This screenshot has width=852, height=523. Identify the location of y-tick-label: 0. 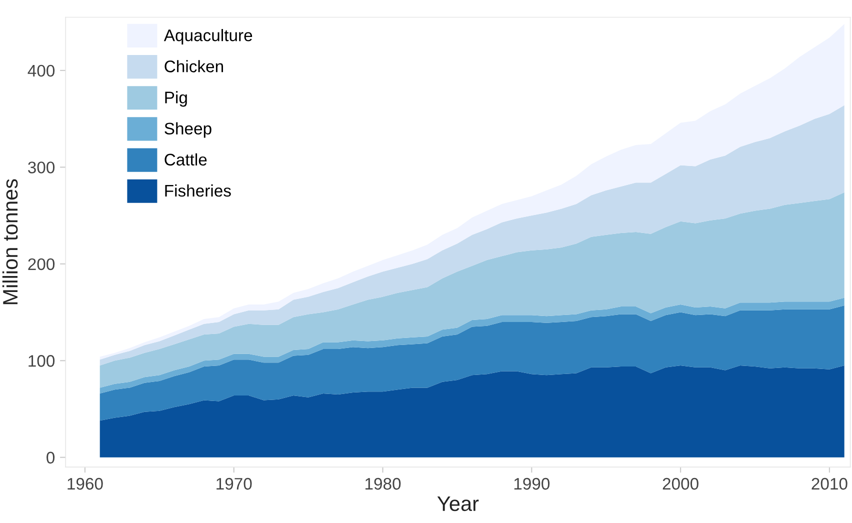
(50, 458).